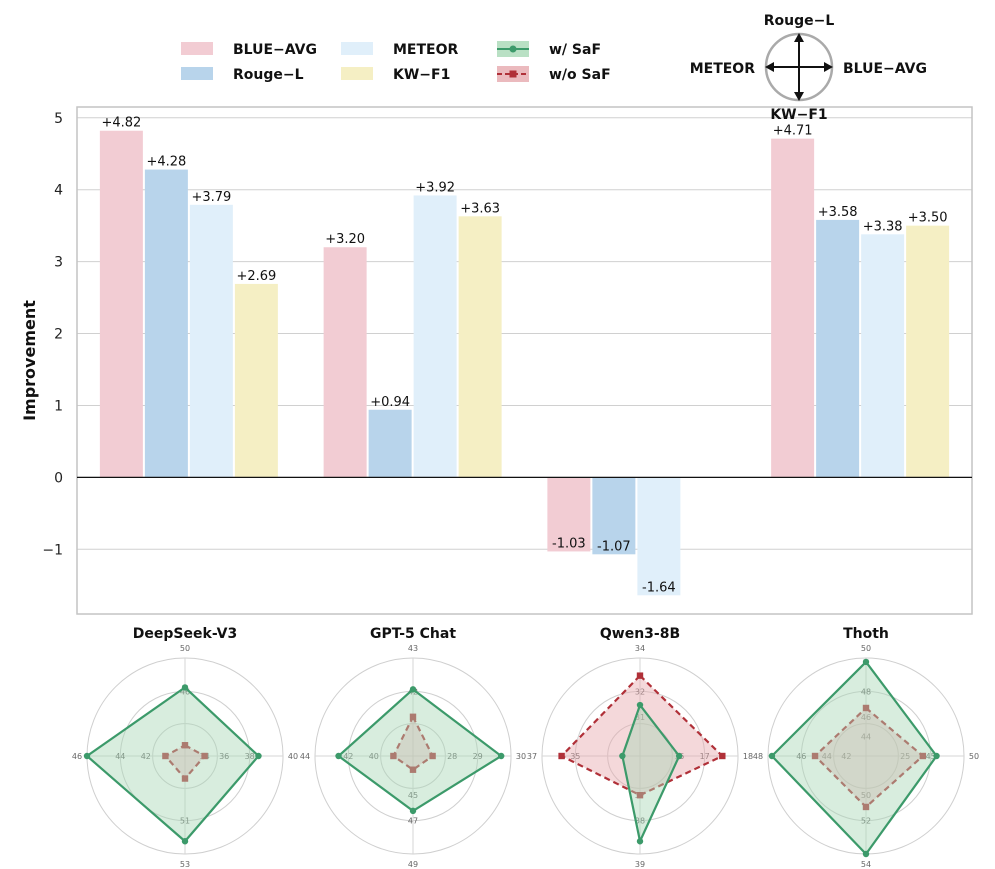 The width and height of the screenshot is (995, 869). I want to click on data-label: +3.20, so click(345, 239).